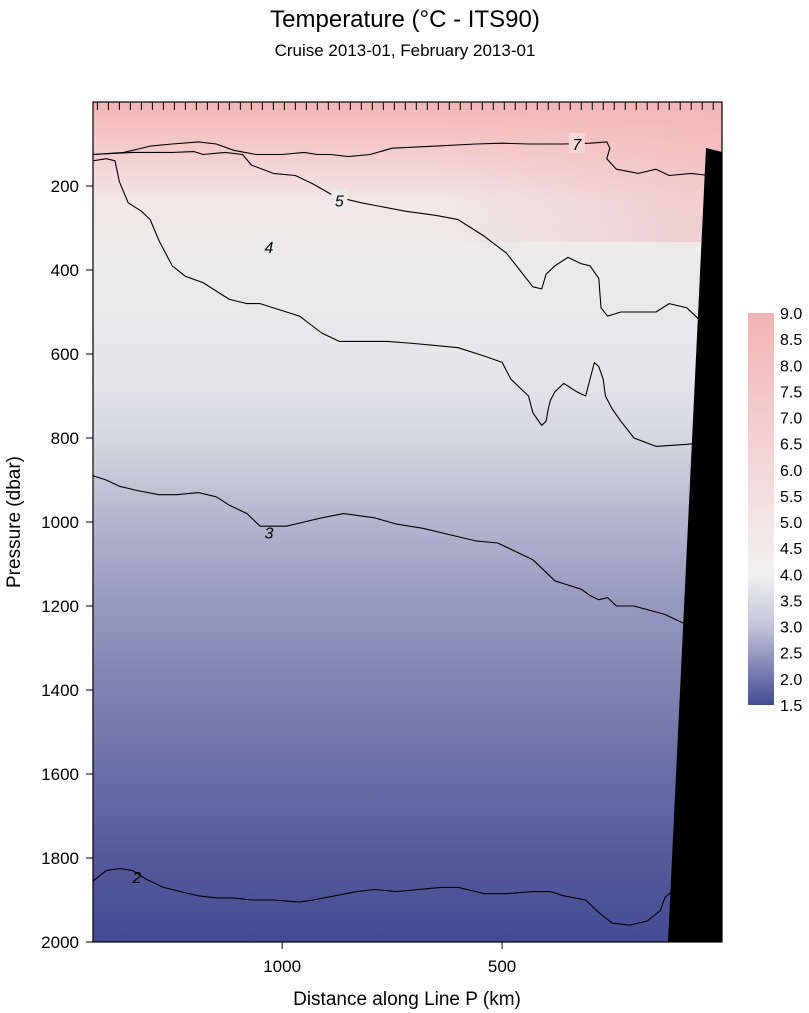 Image resolution: width=809 pixels, height=1013 pixels. What do you see at coordinates (65, 270) in the screenshot?
I see `y-tick-label: 400` at bounding box center [65, 270].